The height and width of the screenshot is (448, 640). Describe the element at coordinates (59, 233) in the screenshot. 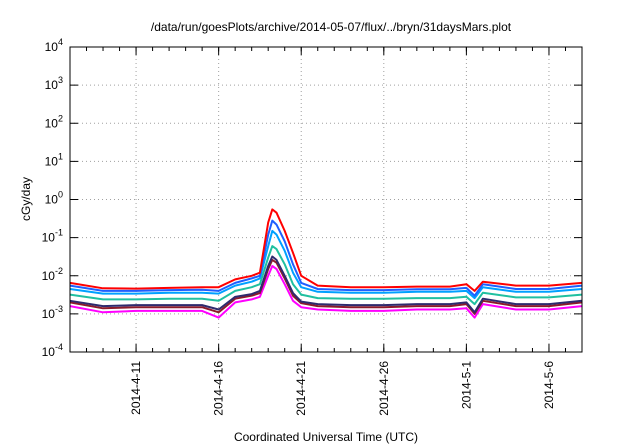

I see `y-tick-label-exponent: -1` at that location.